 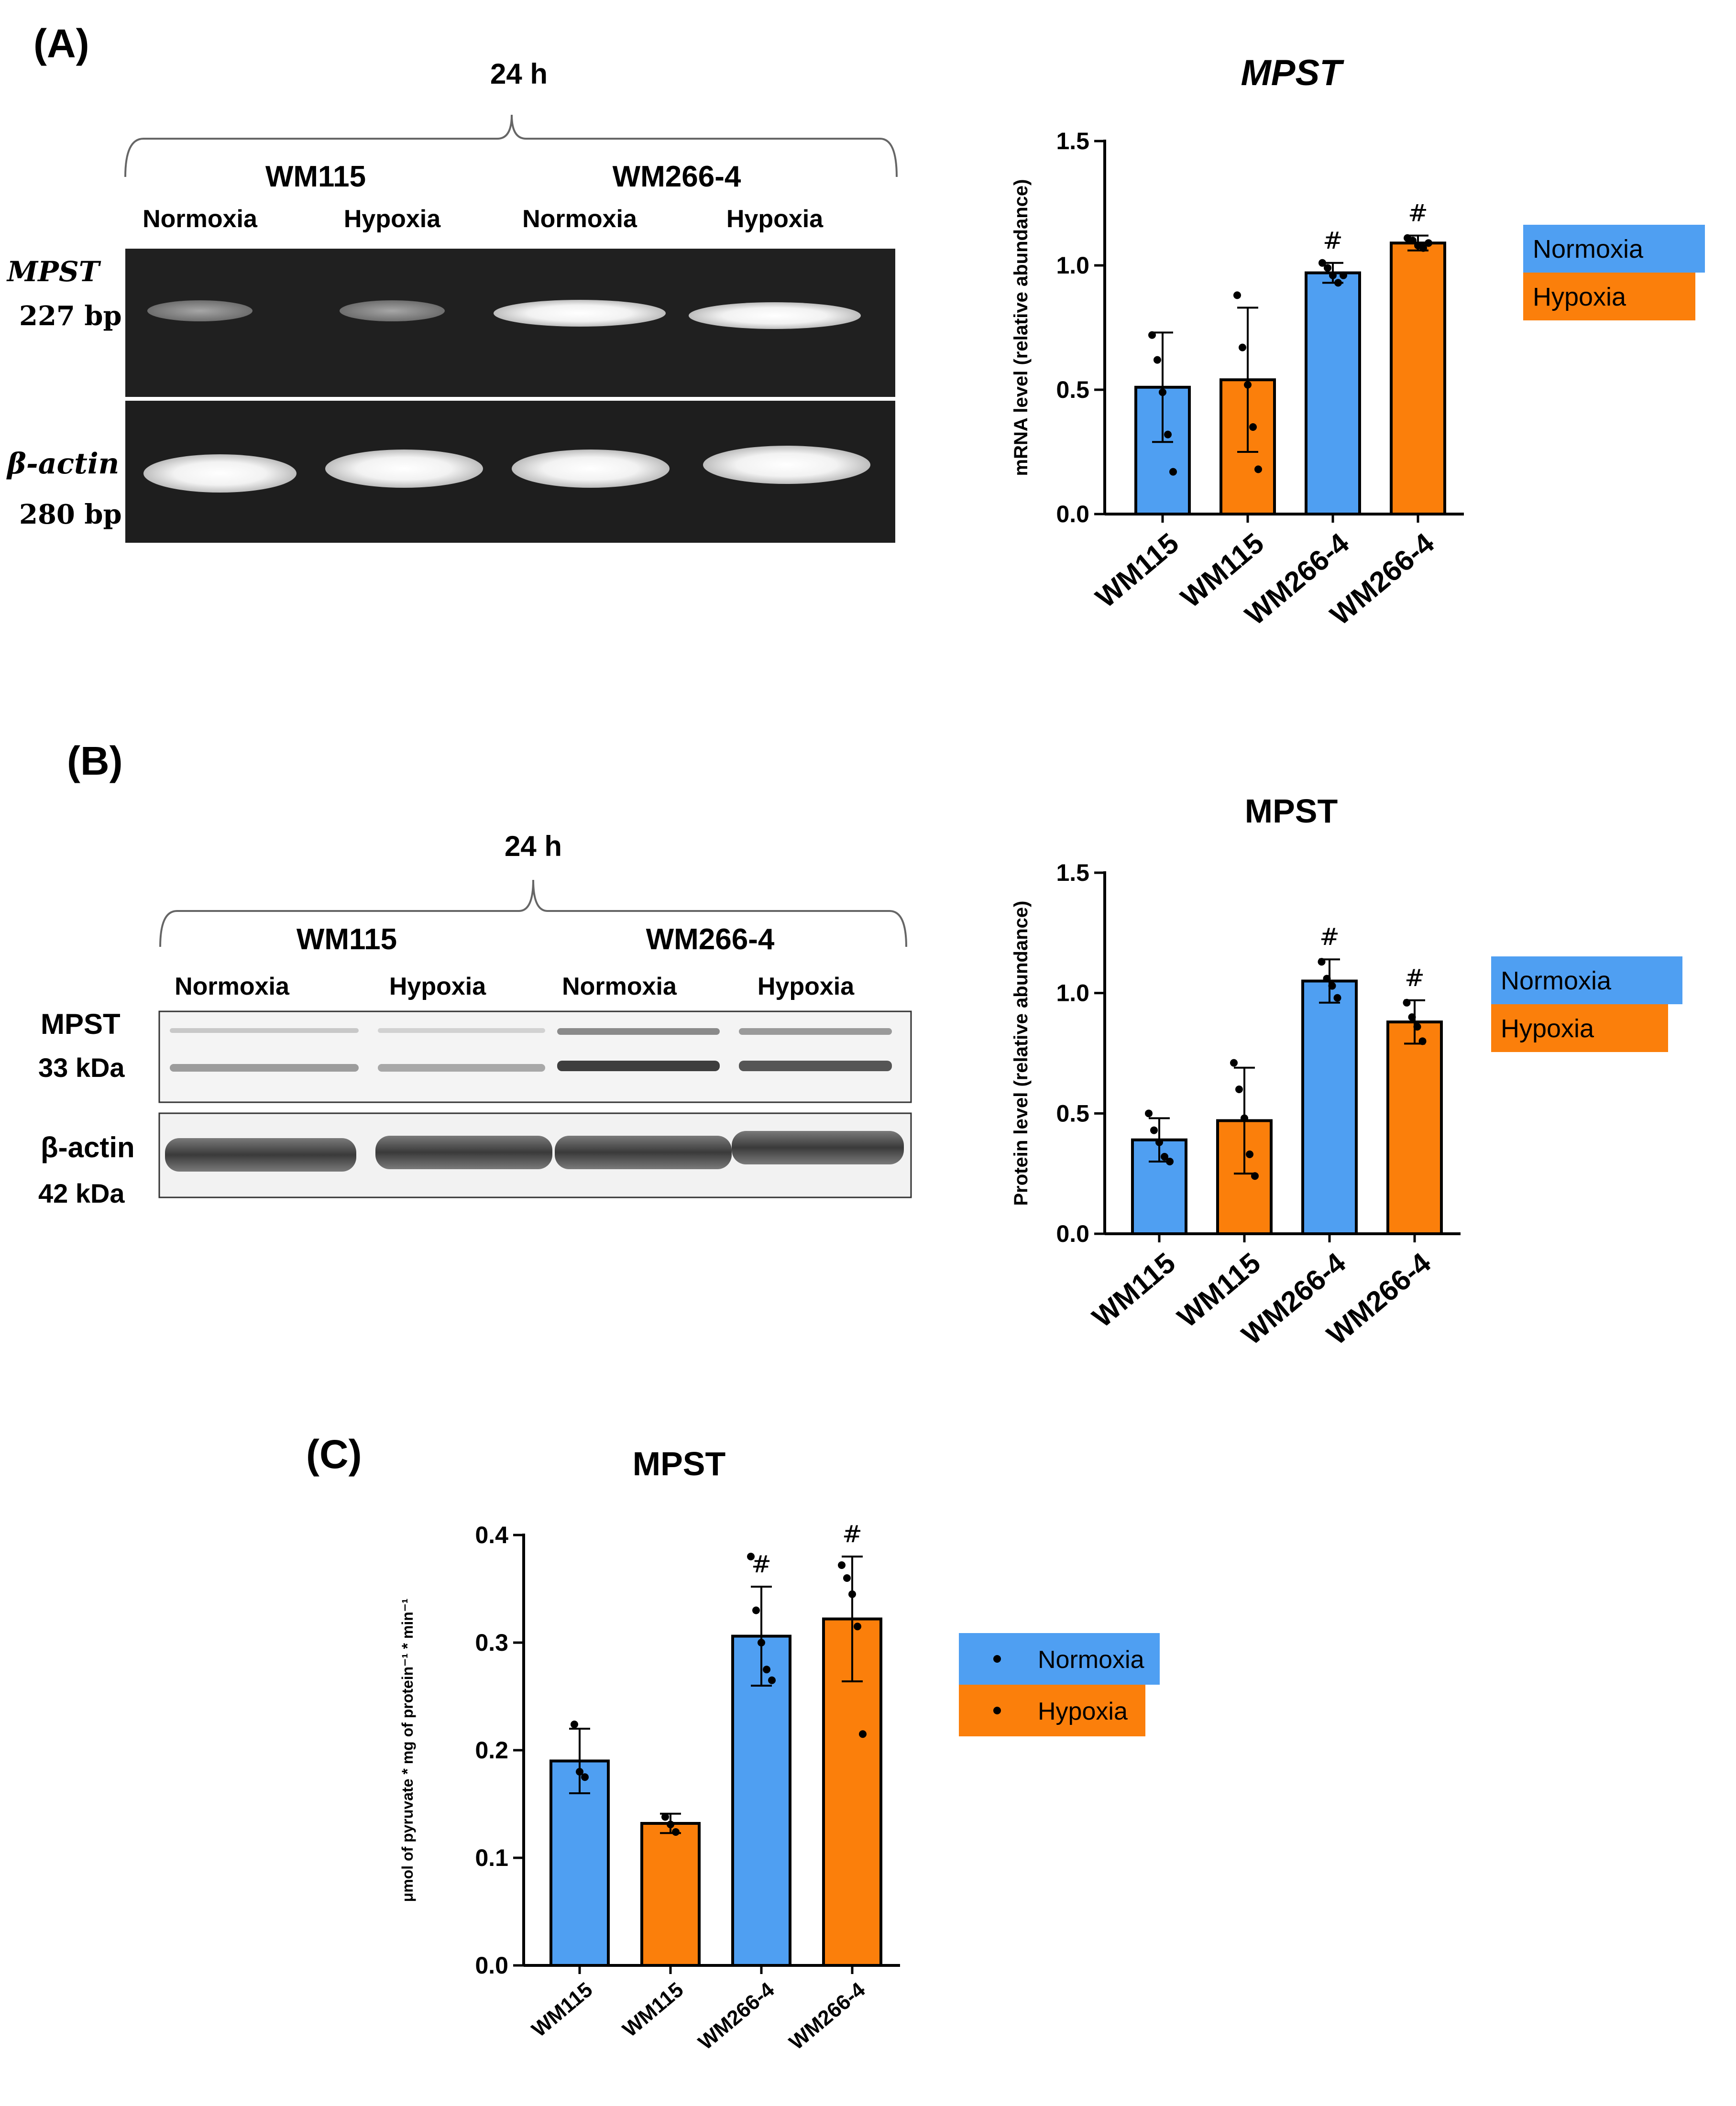 What do you see at coordinates (997, 1659) in the screenshot?
I see `legend-marker` at bounding box center [997, 1659].